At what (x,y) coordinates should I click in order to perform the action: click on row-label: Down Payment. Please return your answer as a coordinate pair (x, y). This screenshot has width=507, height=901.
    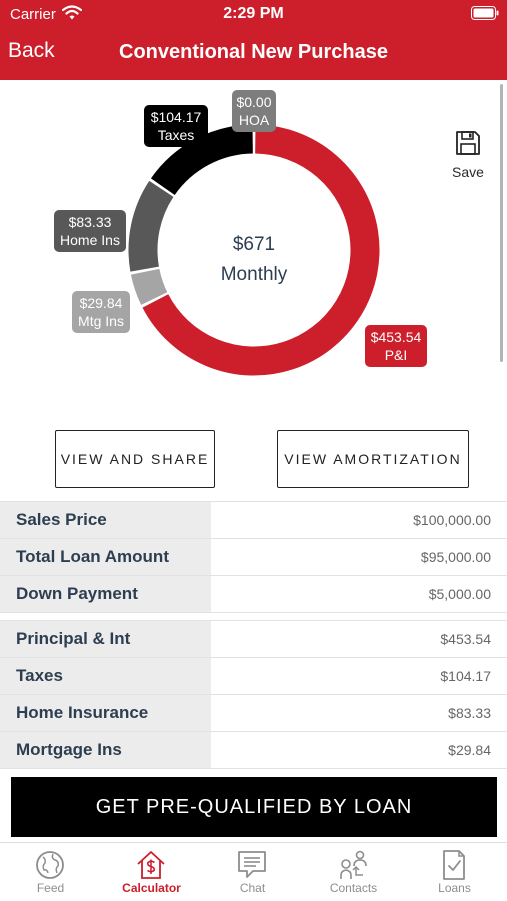
    Looking at the image, I should click on (105, 594).